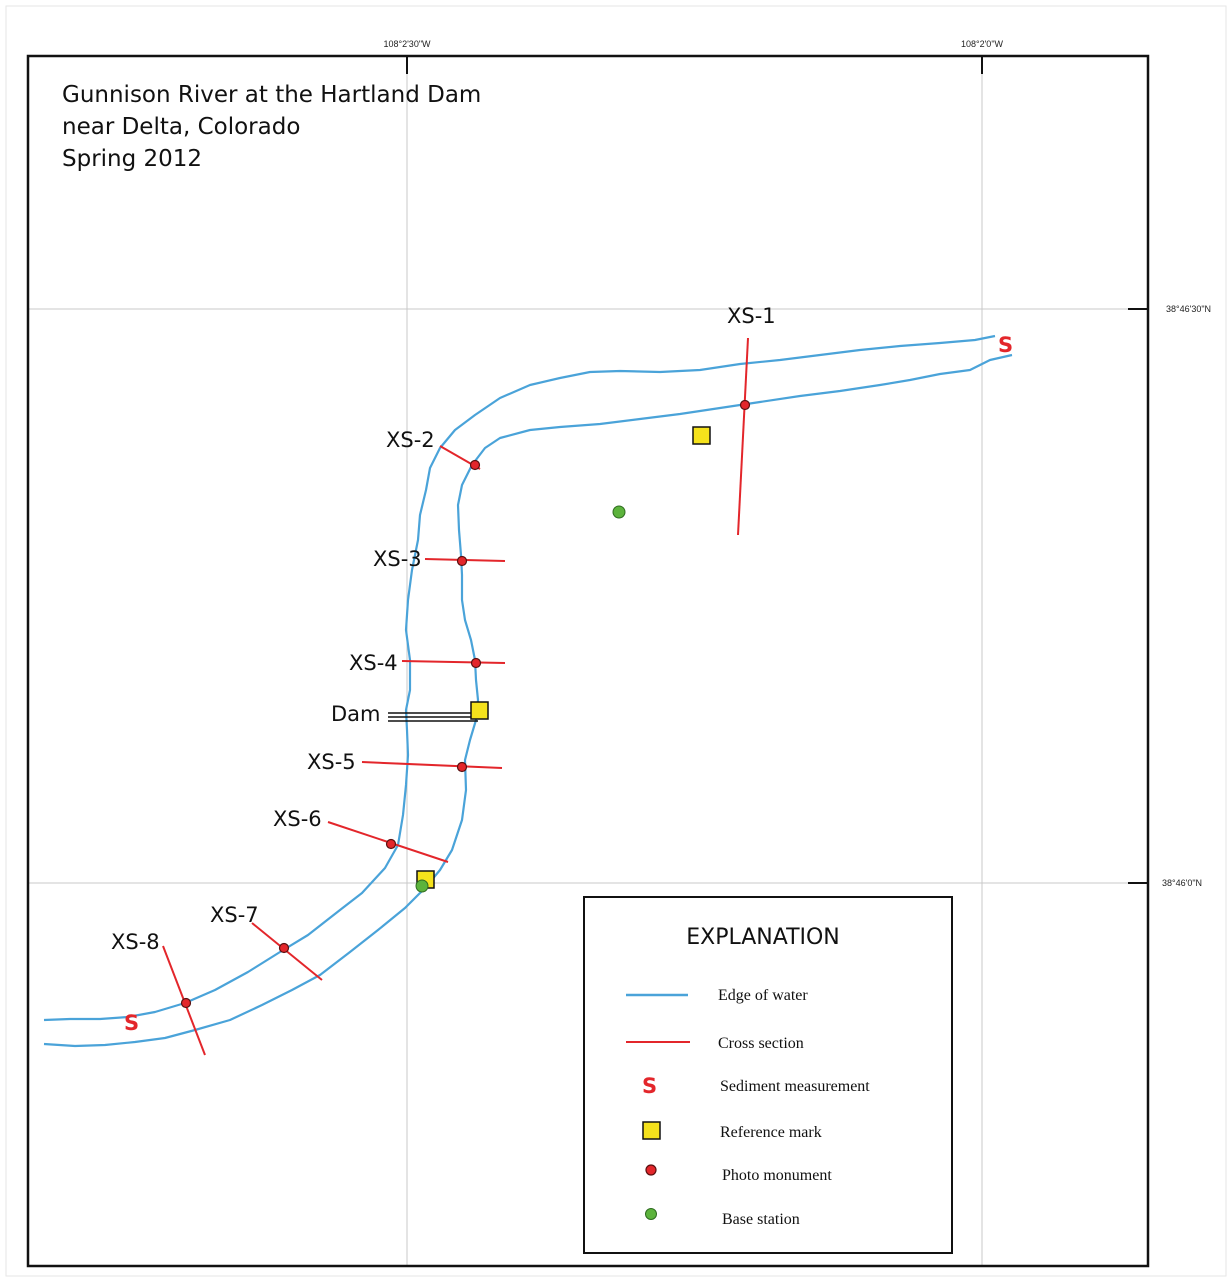 This screenshot has height=1282, width=1232. Describe the element at coordinates (745, 405) in the screenshot. I see `photo-monument-xs1` at that location.